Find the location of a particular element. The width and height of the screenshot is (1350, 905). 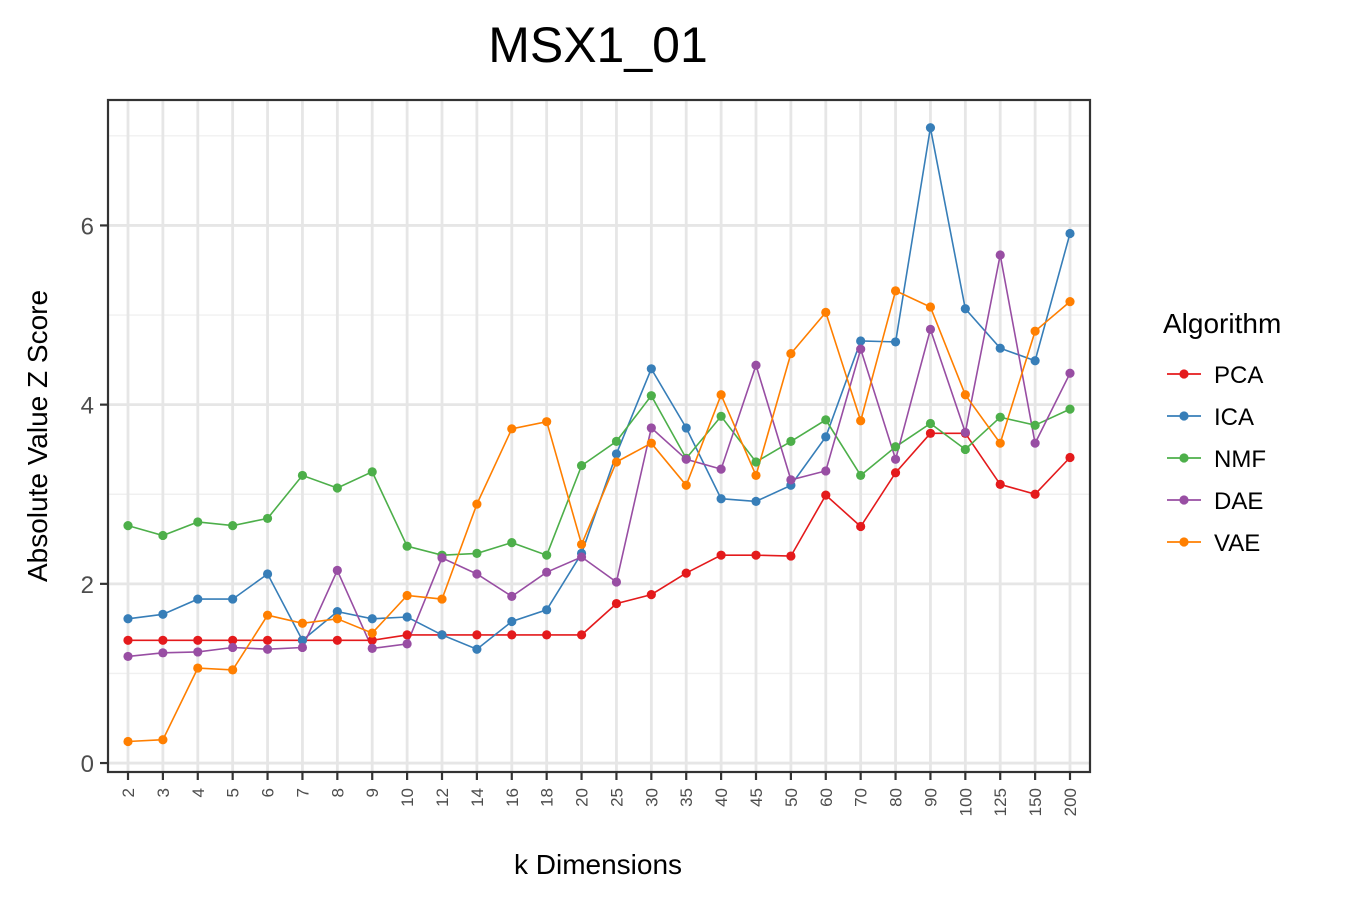

x-tick-label: 40 is located at coordinates (721, 797).